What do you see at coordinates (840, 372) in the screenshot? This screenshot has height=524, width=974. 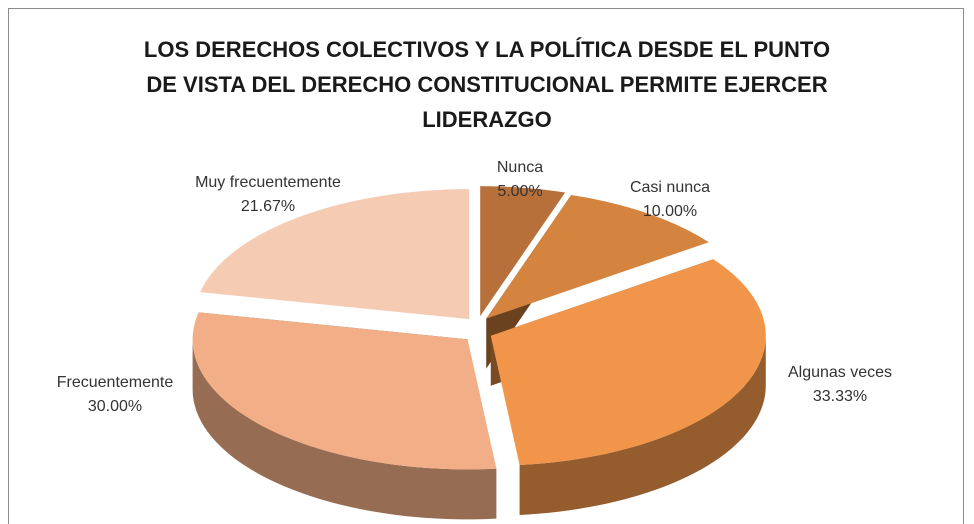 I see `category-label: Algunas veces` at bounding box center [840, 372].